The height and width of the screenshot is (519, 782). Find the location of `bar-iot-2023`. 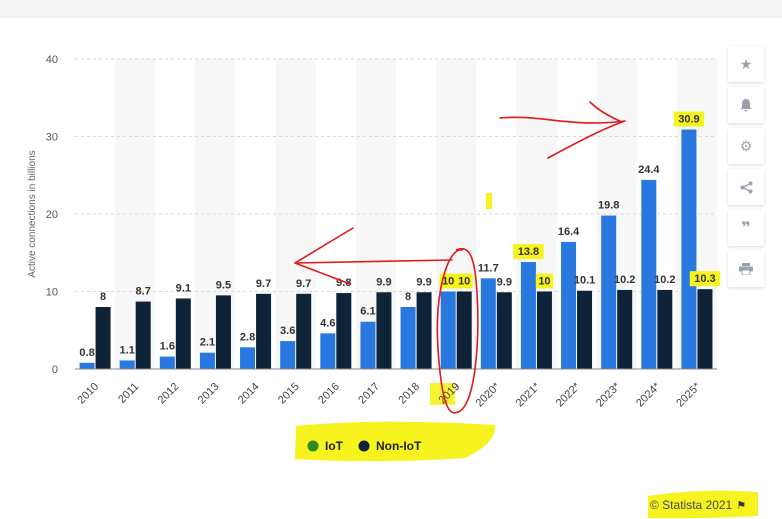

bar-iot-2023 is located at coordinates (609, 292).